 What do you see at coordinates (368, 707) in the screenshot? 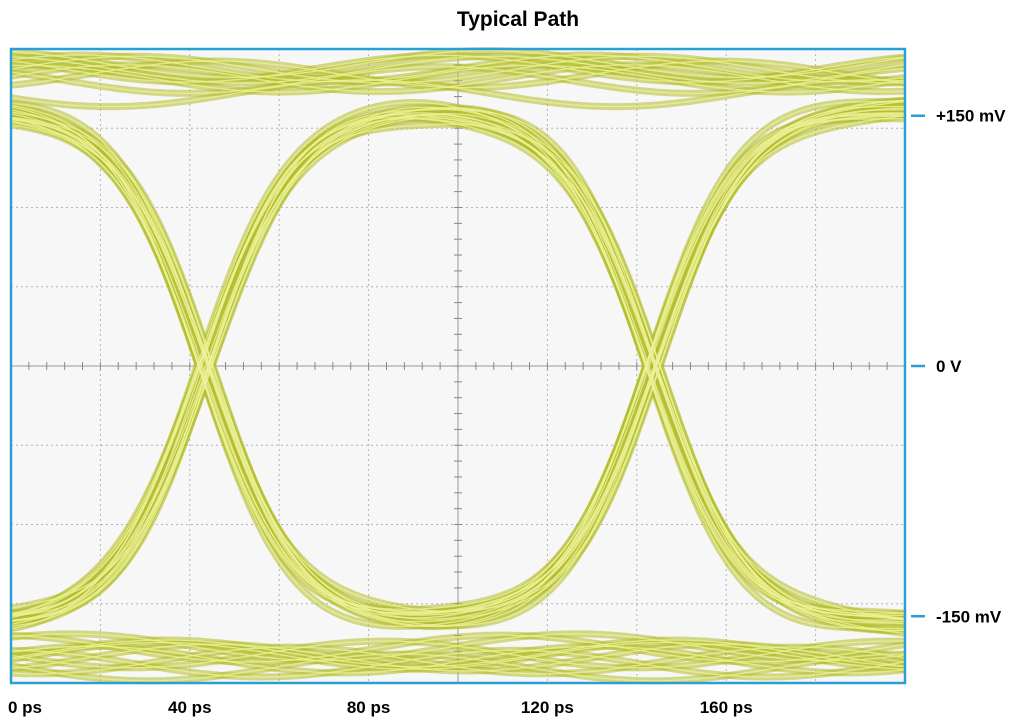
I see `x-tick-label: 80 ps` at bounding box center [368, 707].